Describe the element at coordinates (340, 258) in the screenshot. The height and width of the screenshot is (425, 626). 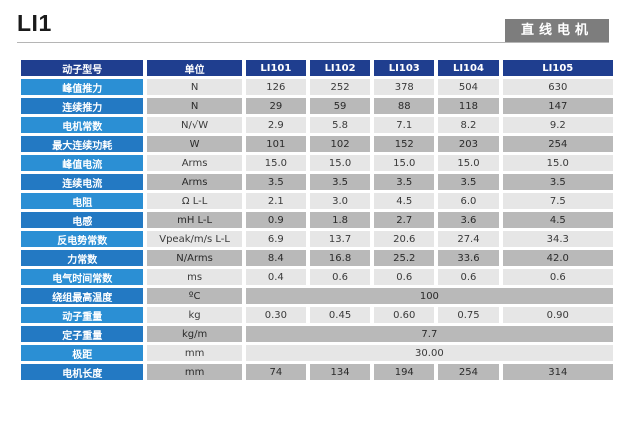
I see `row-value: 16.8` at that location.